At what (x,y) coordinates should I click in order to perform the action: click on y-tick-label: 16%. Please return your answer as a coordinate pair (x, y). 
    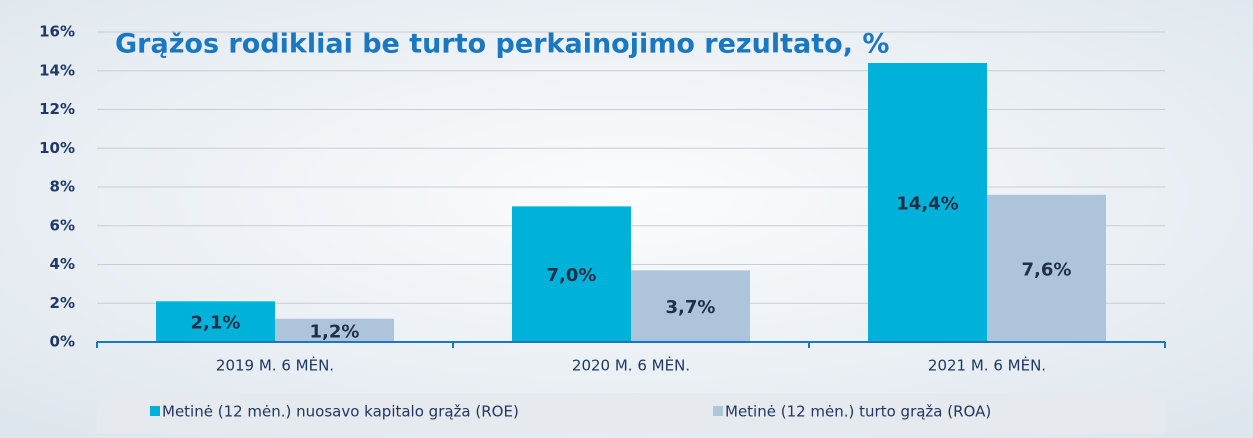
    Looking at the image, I should click on (57, 32).